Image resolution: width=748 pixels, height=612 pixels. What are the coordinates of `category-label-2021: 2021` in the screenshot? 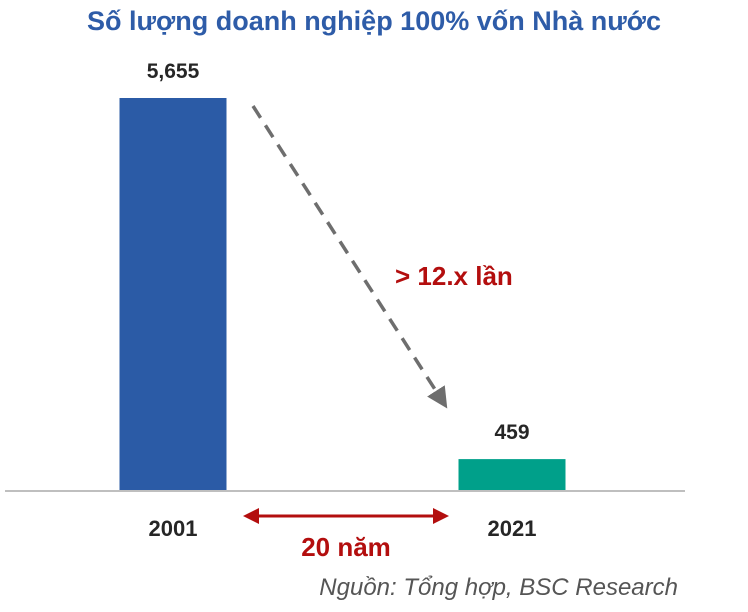 It's located at (512, 528).